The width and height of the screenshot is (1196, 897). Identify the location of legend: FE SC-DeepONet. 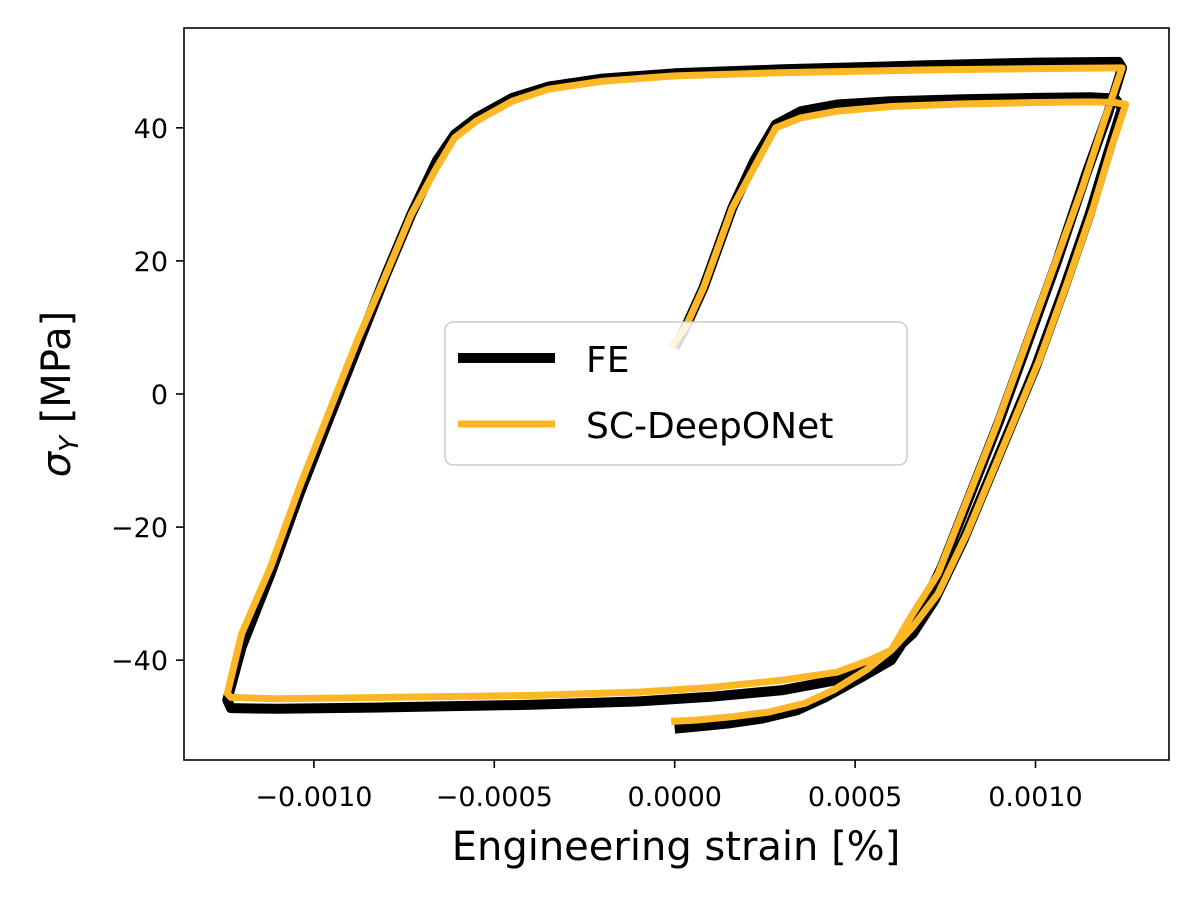
(676, 393).